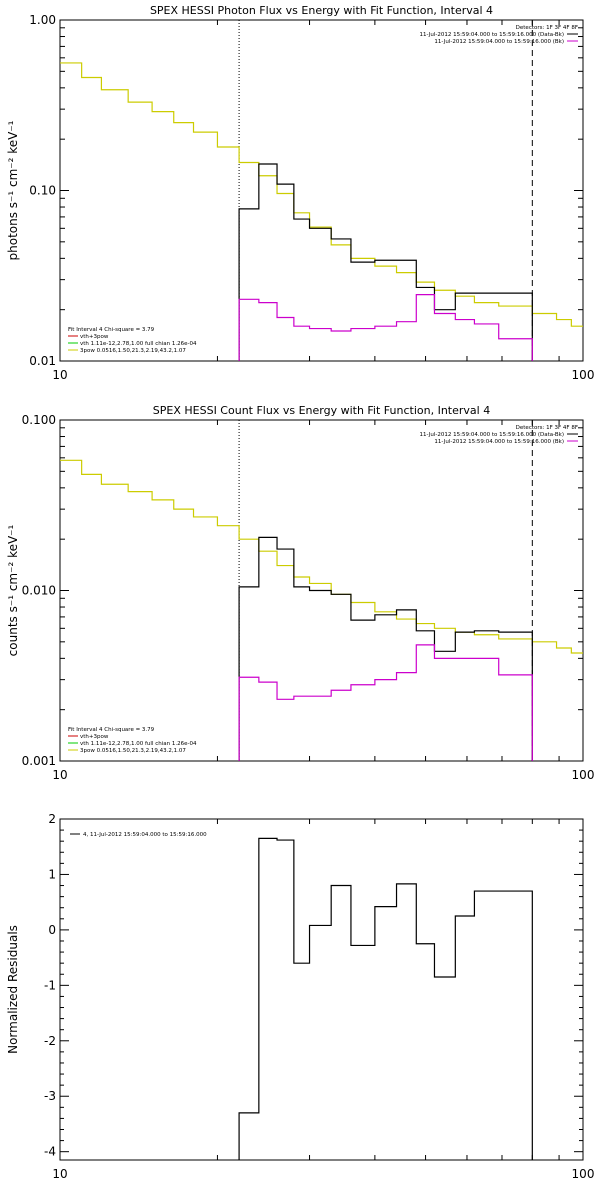 The height and width of the screenshot is (1200, 600). Describe the element at coordinates (42, 361) in the screenshot. I see `chart1-y-tick-label: 0.01` at that location.